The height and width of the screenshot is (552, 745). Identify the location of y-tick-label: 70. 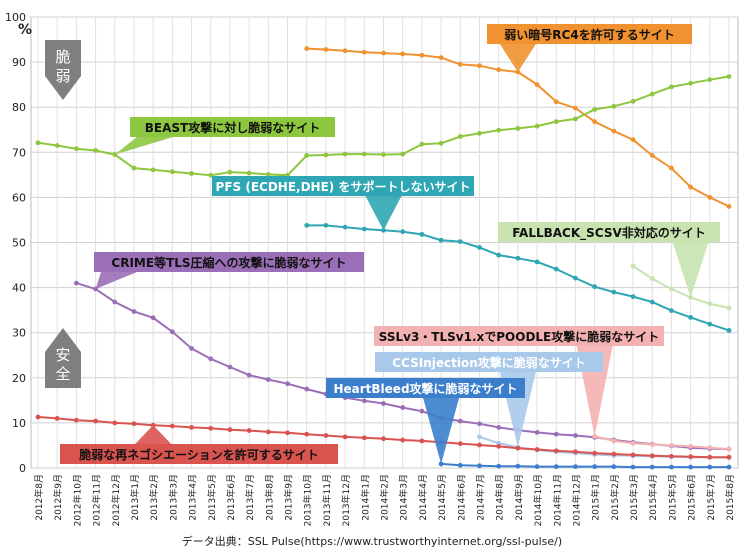
(19, 152).